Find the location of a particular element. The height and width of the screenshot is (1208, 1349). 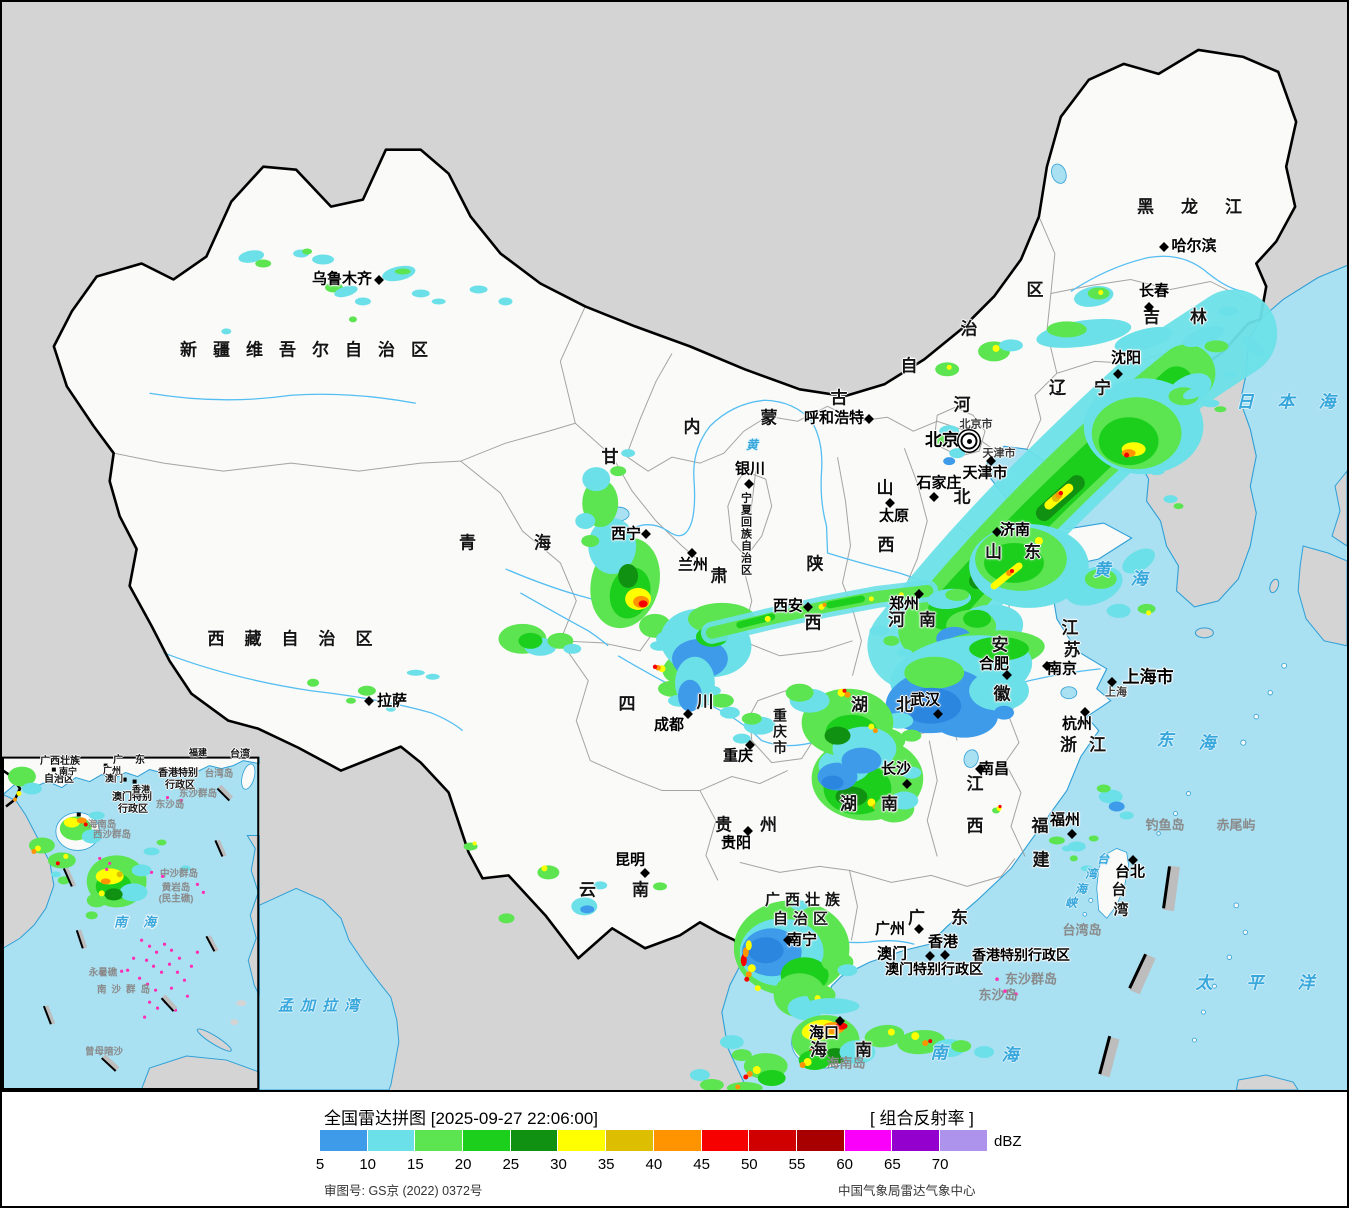

city-label: 郑州 is located at coordinates (904, 604).